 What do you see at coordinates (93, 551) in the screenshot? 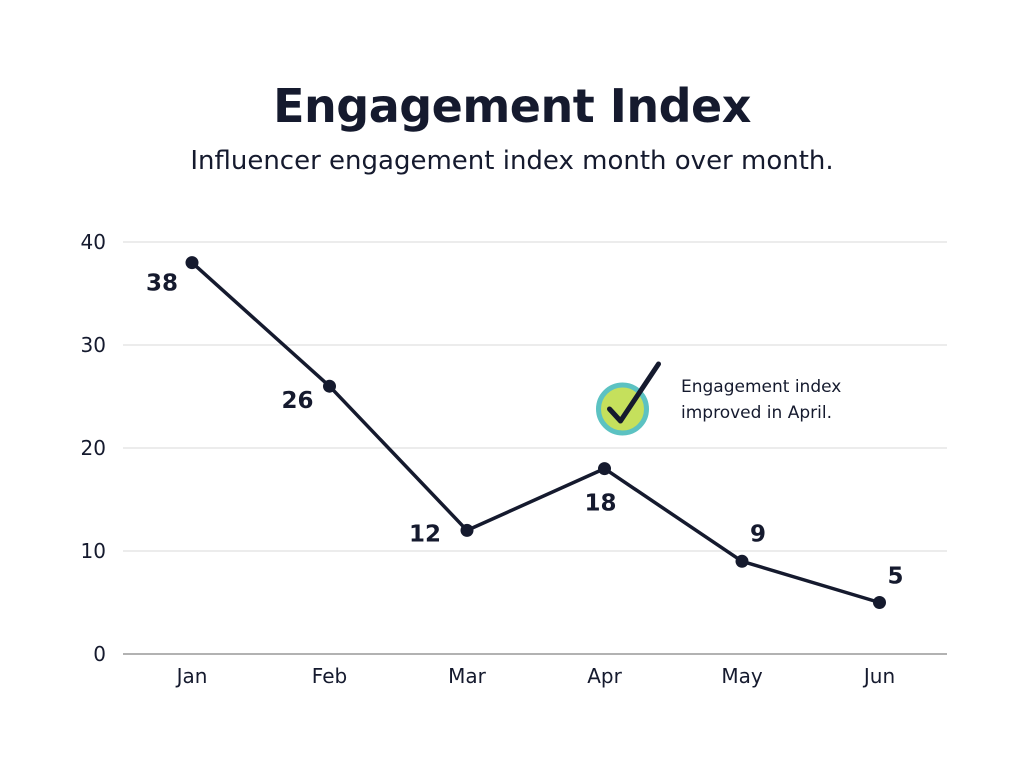
I see `y-tick-label: 10` at bounding box center [93, 551].